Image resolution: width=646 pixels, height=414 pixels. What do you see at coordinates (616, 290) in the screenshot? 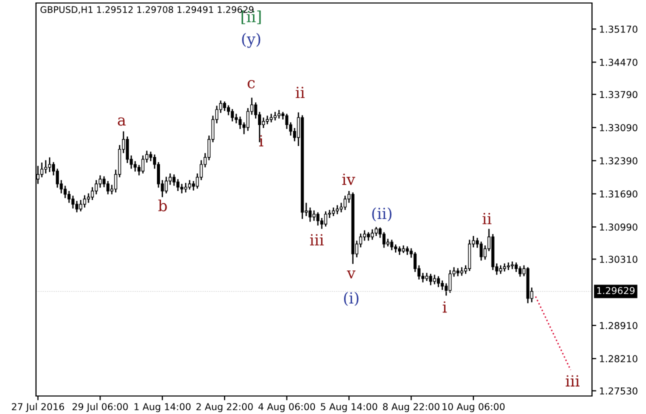
I see `ref-line-label: 1.29629` at bounding box center [616, 290].